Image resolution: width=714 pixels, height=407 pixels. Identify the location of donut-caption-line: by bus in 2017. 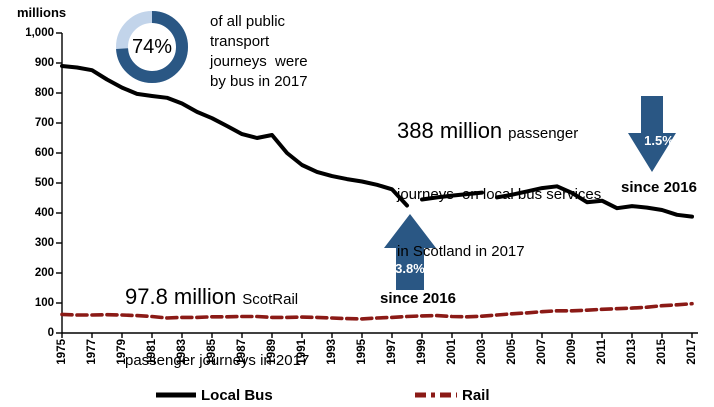
(259, 81).